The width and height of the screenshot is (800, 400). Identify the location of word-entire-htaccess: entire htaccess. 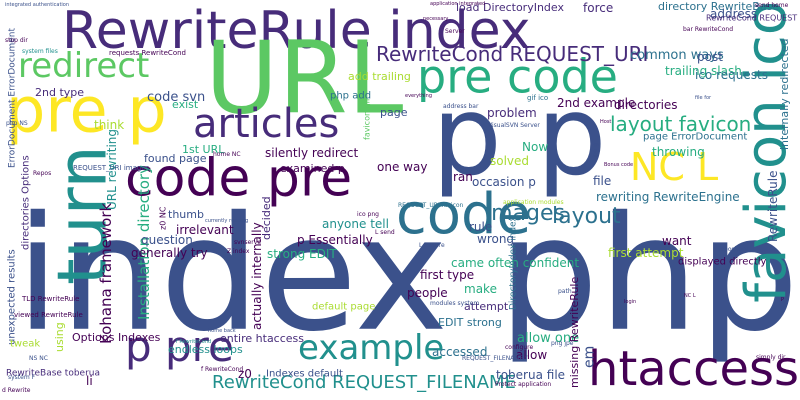
(262, 338).